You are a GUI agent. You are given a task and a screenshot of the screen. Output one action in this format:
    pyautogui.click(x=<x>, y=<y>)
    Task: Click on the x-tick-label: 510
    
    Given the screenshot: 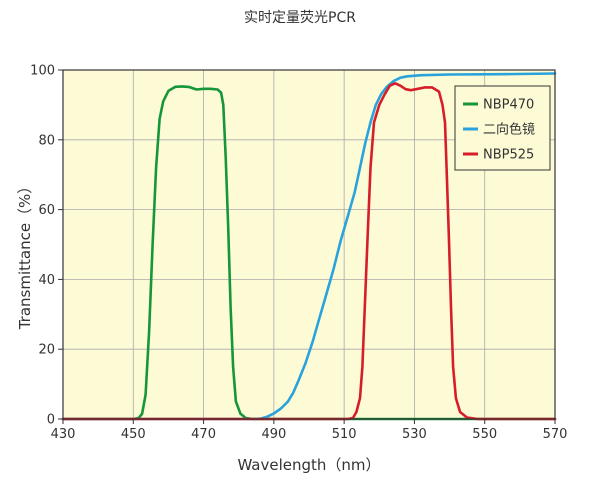 What is the action you would take?
    pyautogui.click(x=344, y=434)
    